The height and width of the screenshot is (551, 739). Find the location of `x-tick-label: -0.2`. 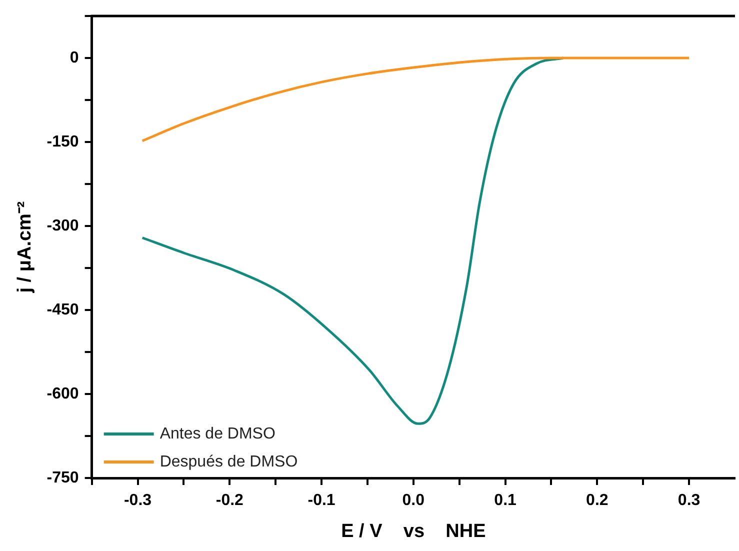

x-tick-label: -0.2 is located at coordinates (230, 501).